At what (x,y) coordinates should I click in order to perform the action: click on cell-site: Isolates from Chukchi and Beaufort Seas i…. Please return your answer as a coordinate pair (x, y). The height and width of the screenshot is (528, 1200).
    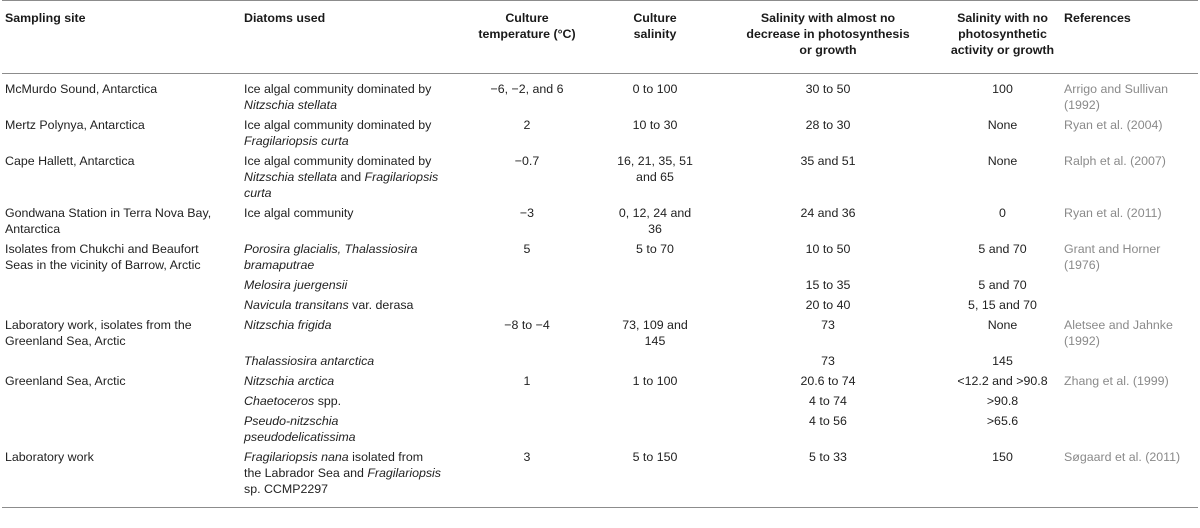
    Looking at the image, I should click on (103, 257).